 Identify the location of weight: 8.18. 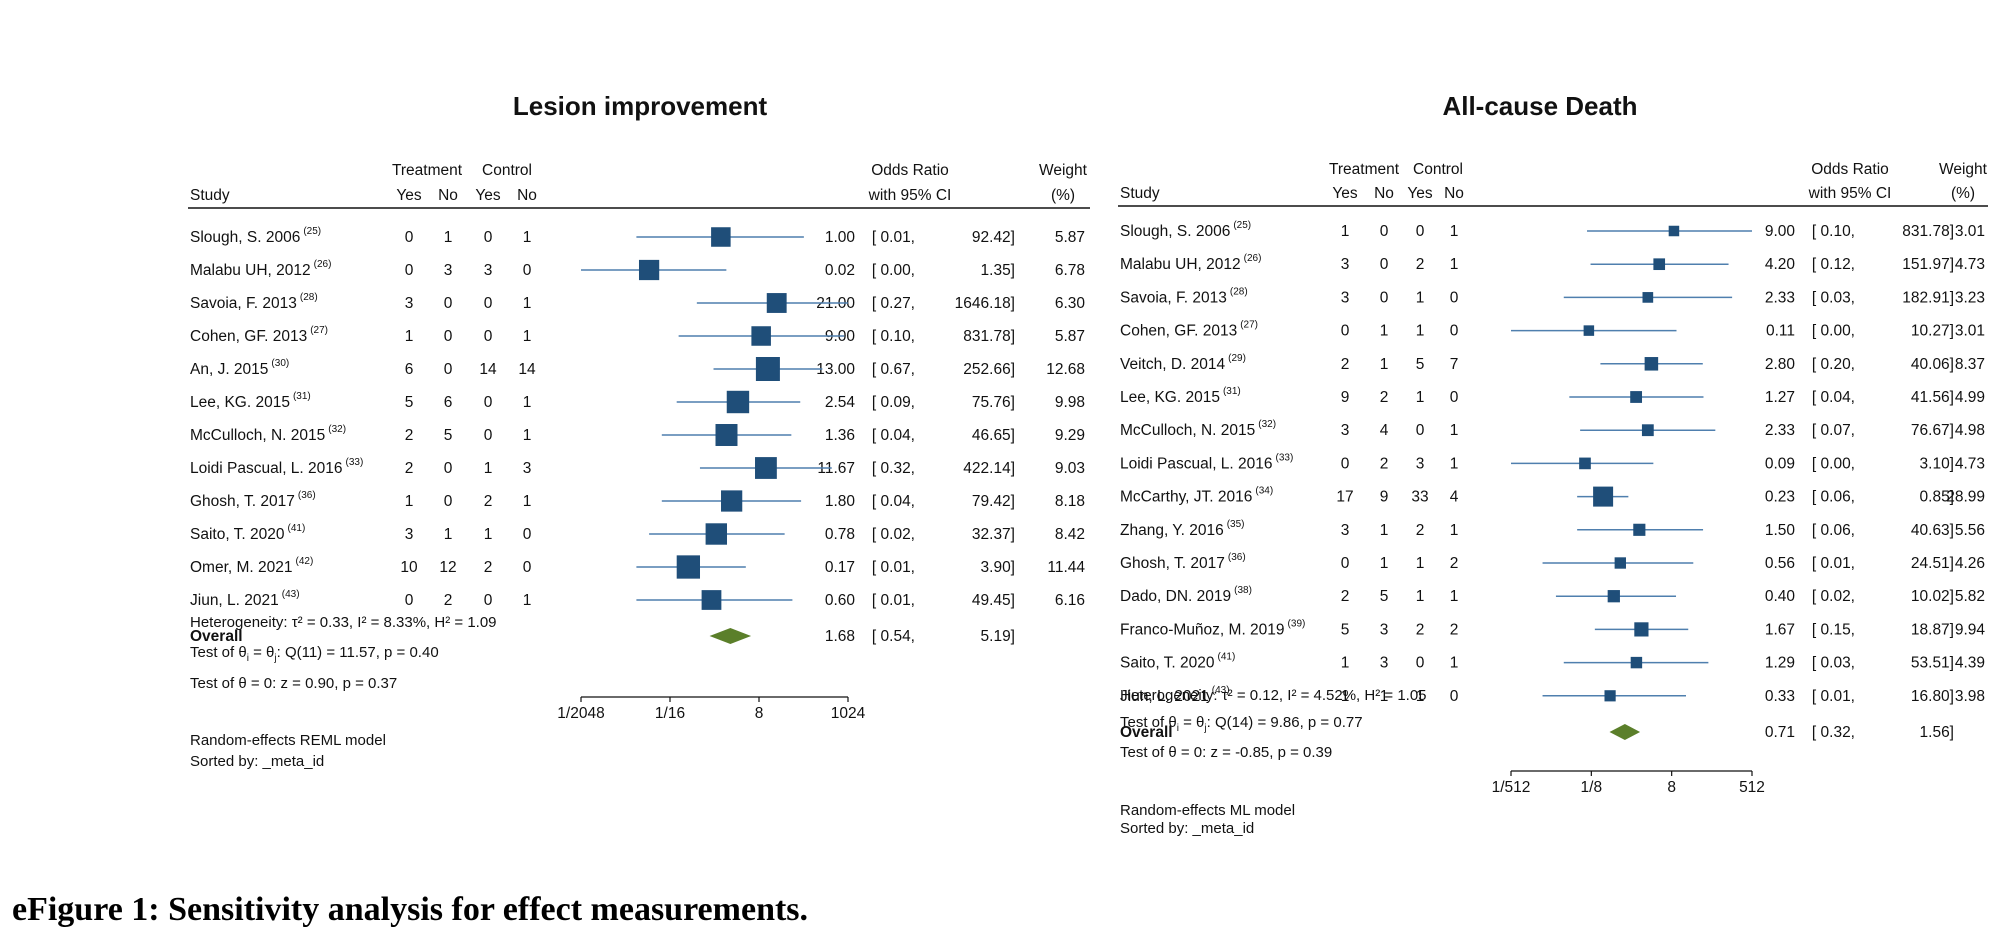
(1070, 501).